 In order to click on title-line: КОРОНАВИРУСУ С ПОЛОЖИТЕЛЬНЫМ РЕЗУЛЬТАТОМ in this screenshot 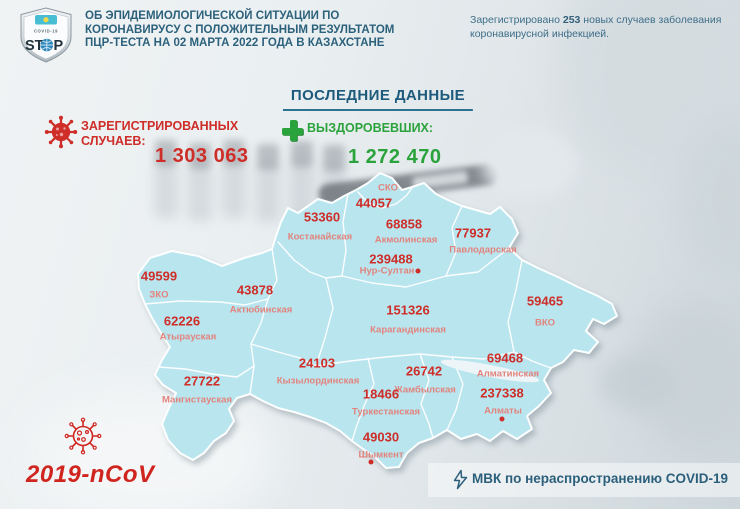, I will do `click(240, 29)`.